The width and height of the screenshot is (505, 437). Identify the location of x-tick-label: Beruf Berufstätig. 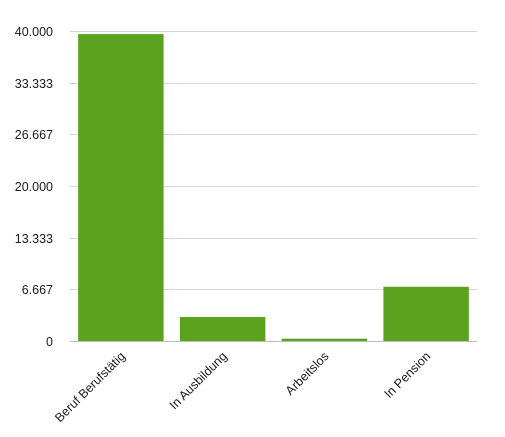
(90, 387).